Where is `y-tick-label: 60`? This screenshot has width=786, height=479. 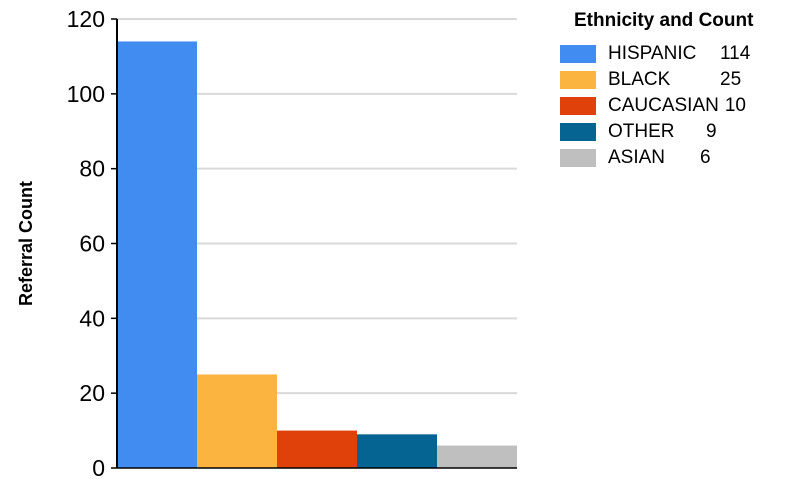 y-tick-label: 60 is located at coordinates (92, 244).